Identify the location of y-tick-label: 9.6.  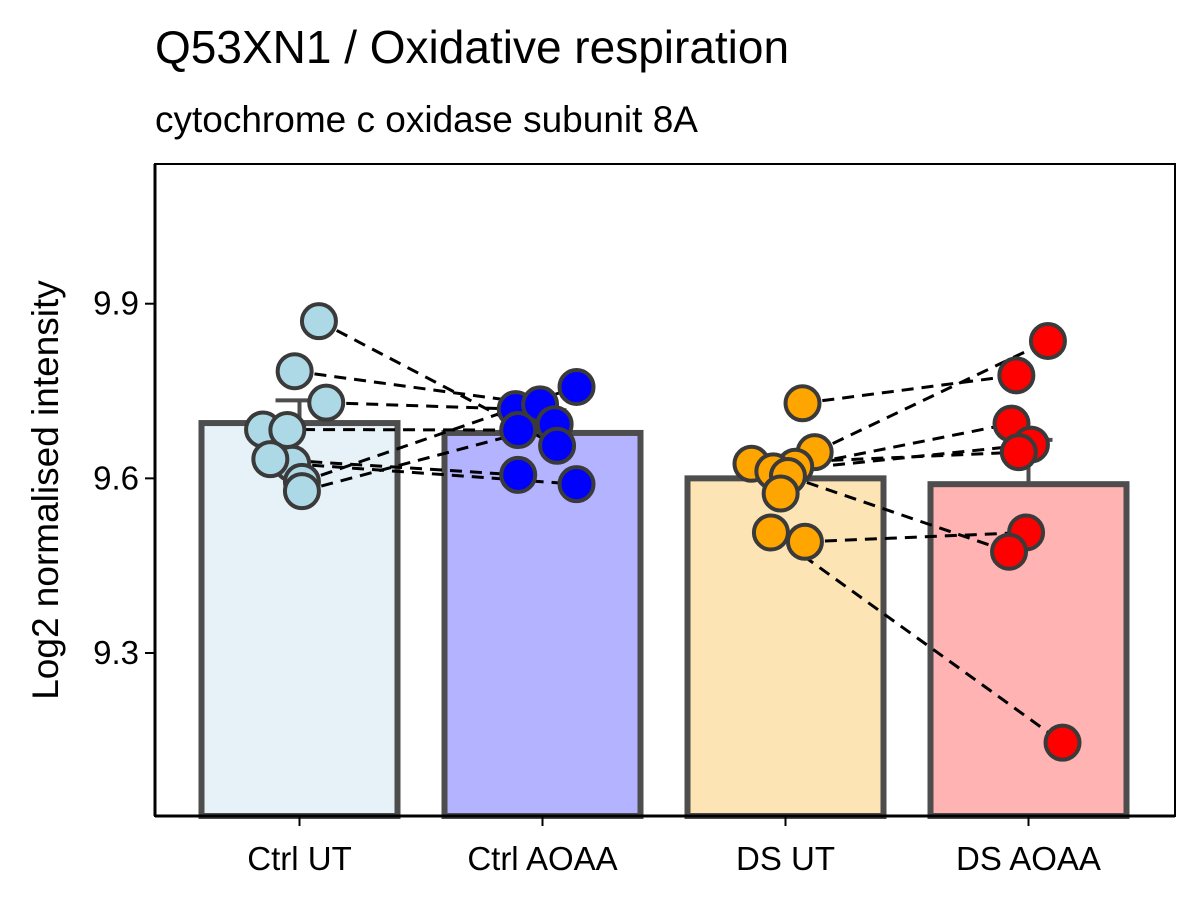
(116, 477).